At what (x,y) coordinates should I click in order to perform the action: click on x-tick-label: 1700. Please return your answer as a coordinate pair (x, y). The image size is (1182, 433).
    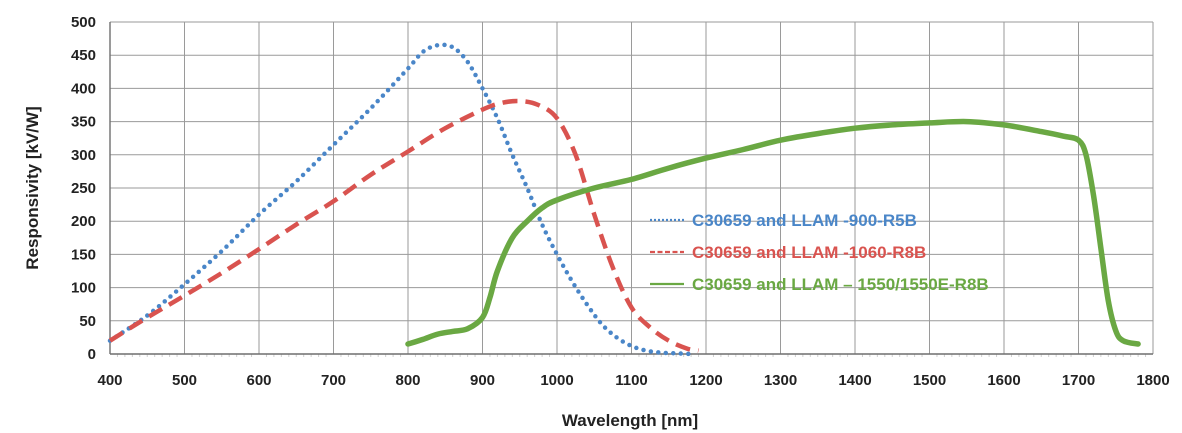
    Looking at the image, I should click on (1078, 380).